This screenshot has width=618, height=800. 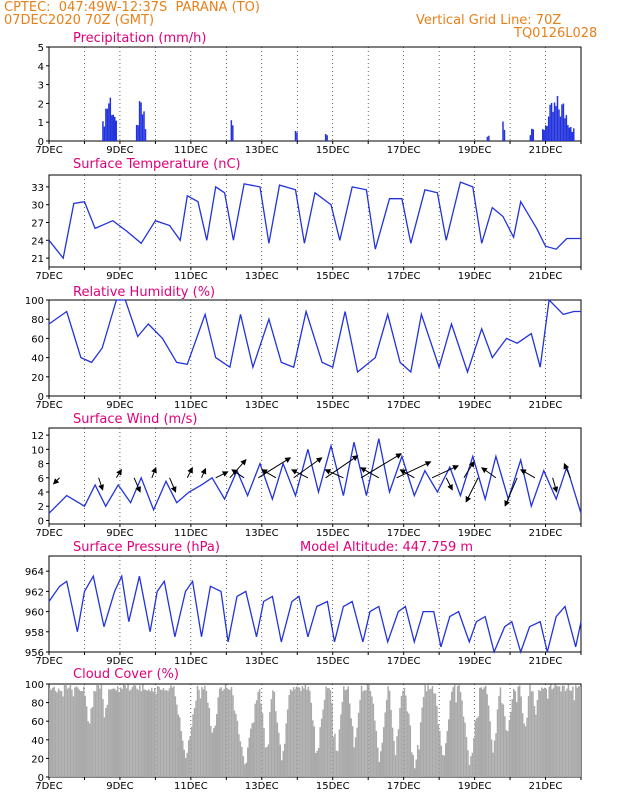 What do you see at coordinates (556, 33) in the screenshot?
I see `header-model-id: TQ0126L028` at bounding box center [556, 33].